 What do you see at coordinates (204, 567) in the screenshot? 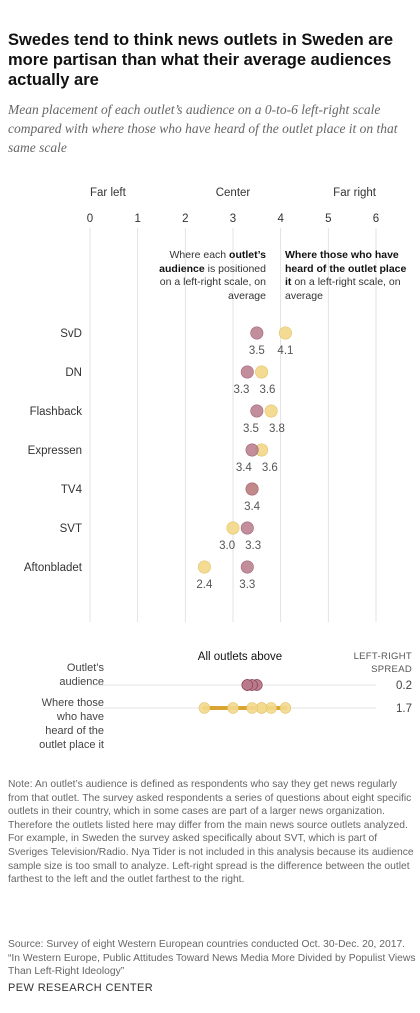
I see `heard-dot-aftonbladet` at bounding box center [204, 567].